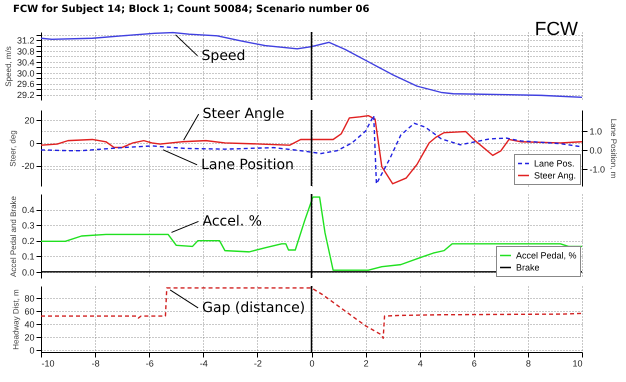 The height and width of the screenshot is (382, 626). What do you see at coordinates (232, 221) in the screenshot?
I see `annotation: Accel. %` at bounding box center [232, 221].